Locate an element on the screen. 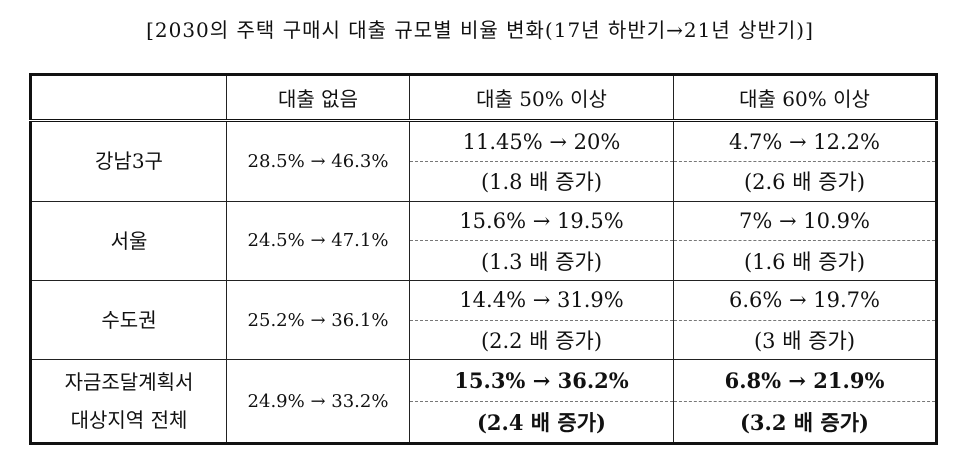 This screenshot has width=960, height=460. loan50-ratio: (2.2 배 증가) is located at coordinates (541, 340).